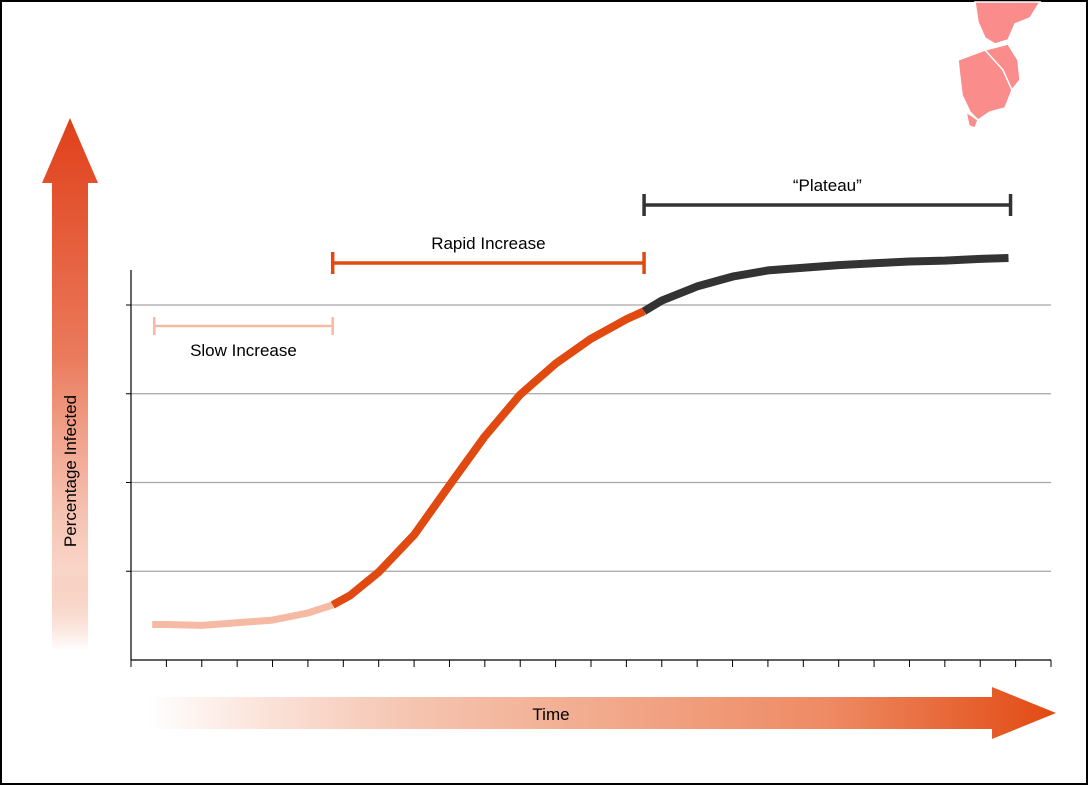  Describe the element at coordinates (488, 254) in the screenshot. I see `bracket-rapid-increase: Rapid Increase` at that location.